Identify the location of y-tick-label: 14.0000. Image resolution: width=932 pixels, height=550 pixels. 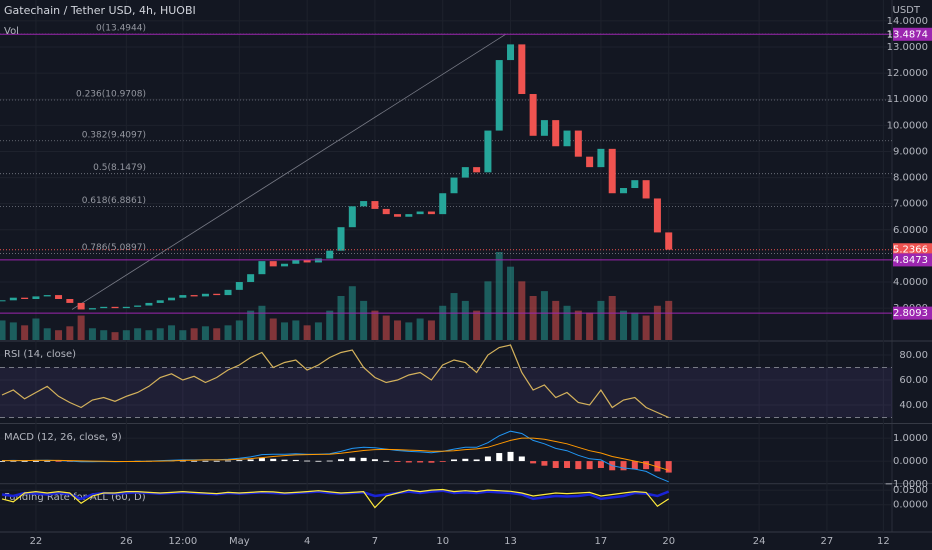
(907, 21).